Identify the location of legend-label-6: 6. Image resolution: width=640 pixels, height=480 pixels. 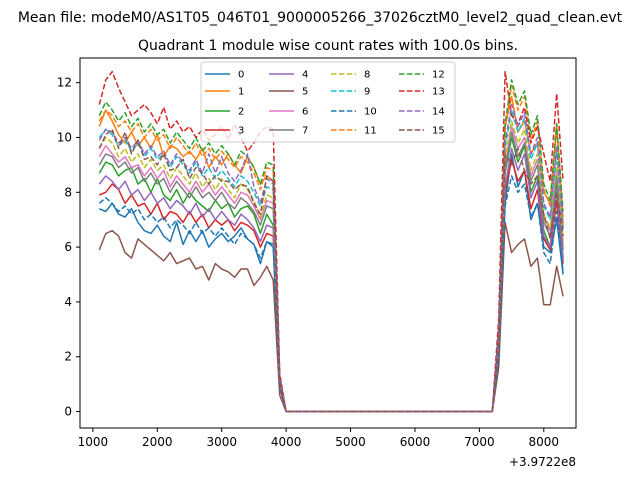
(305, 112).